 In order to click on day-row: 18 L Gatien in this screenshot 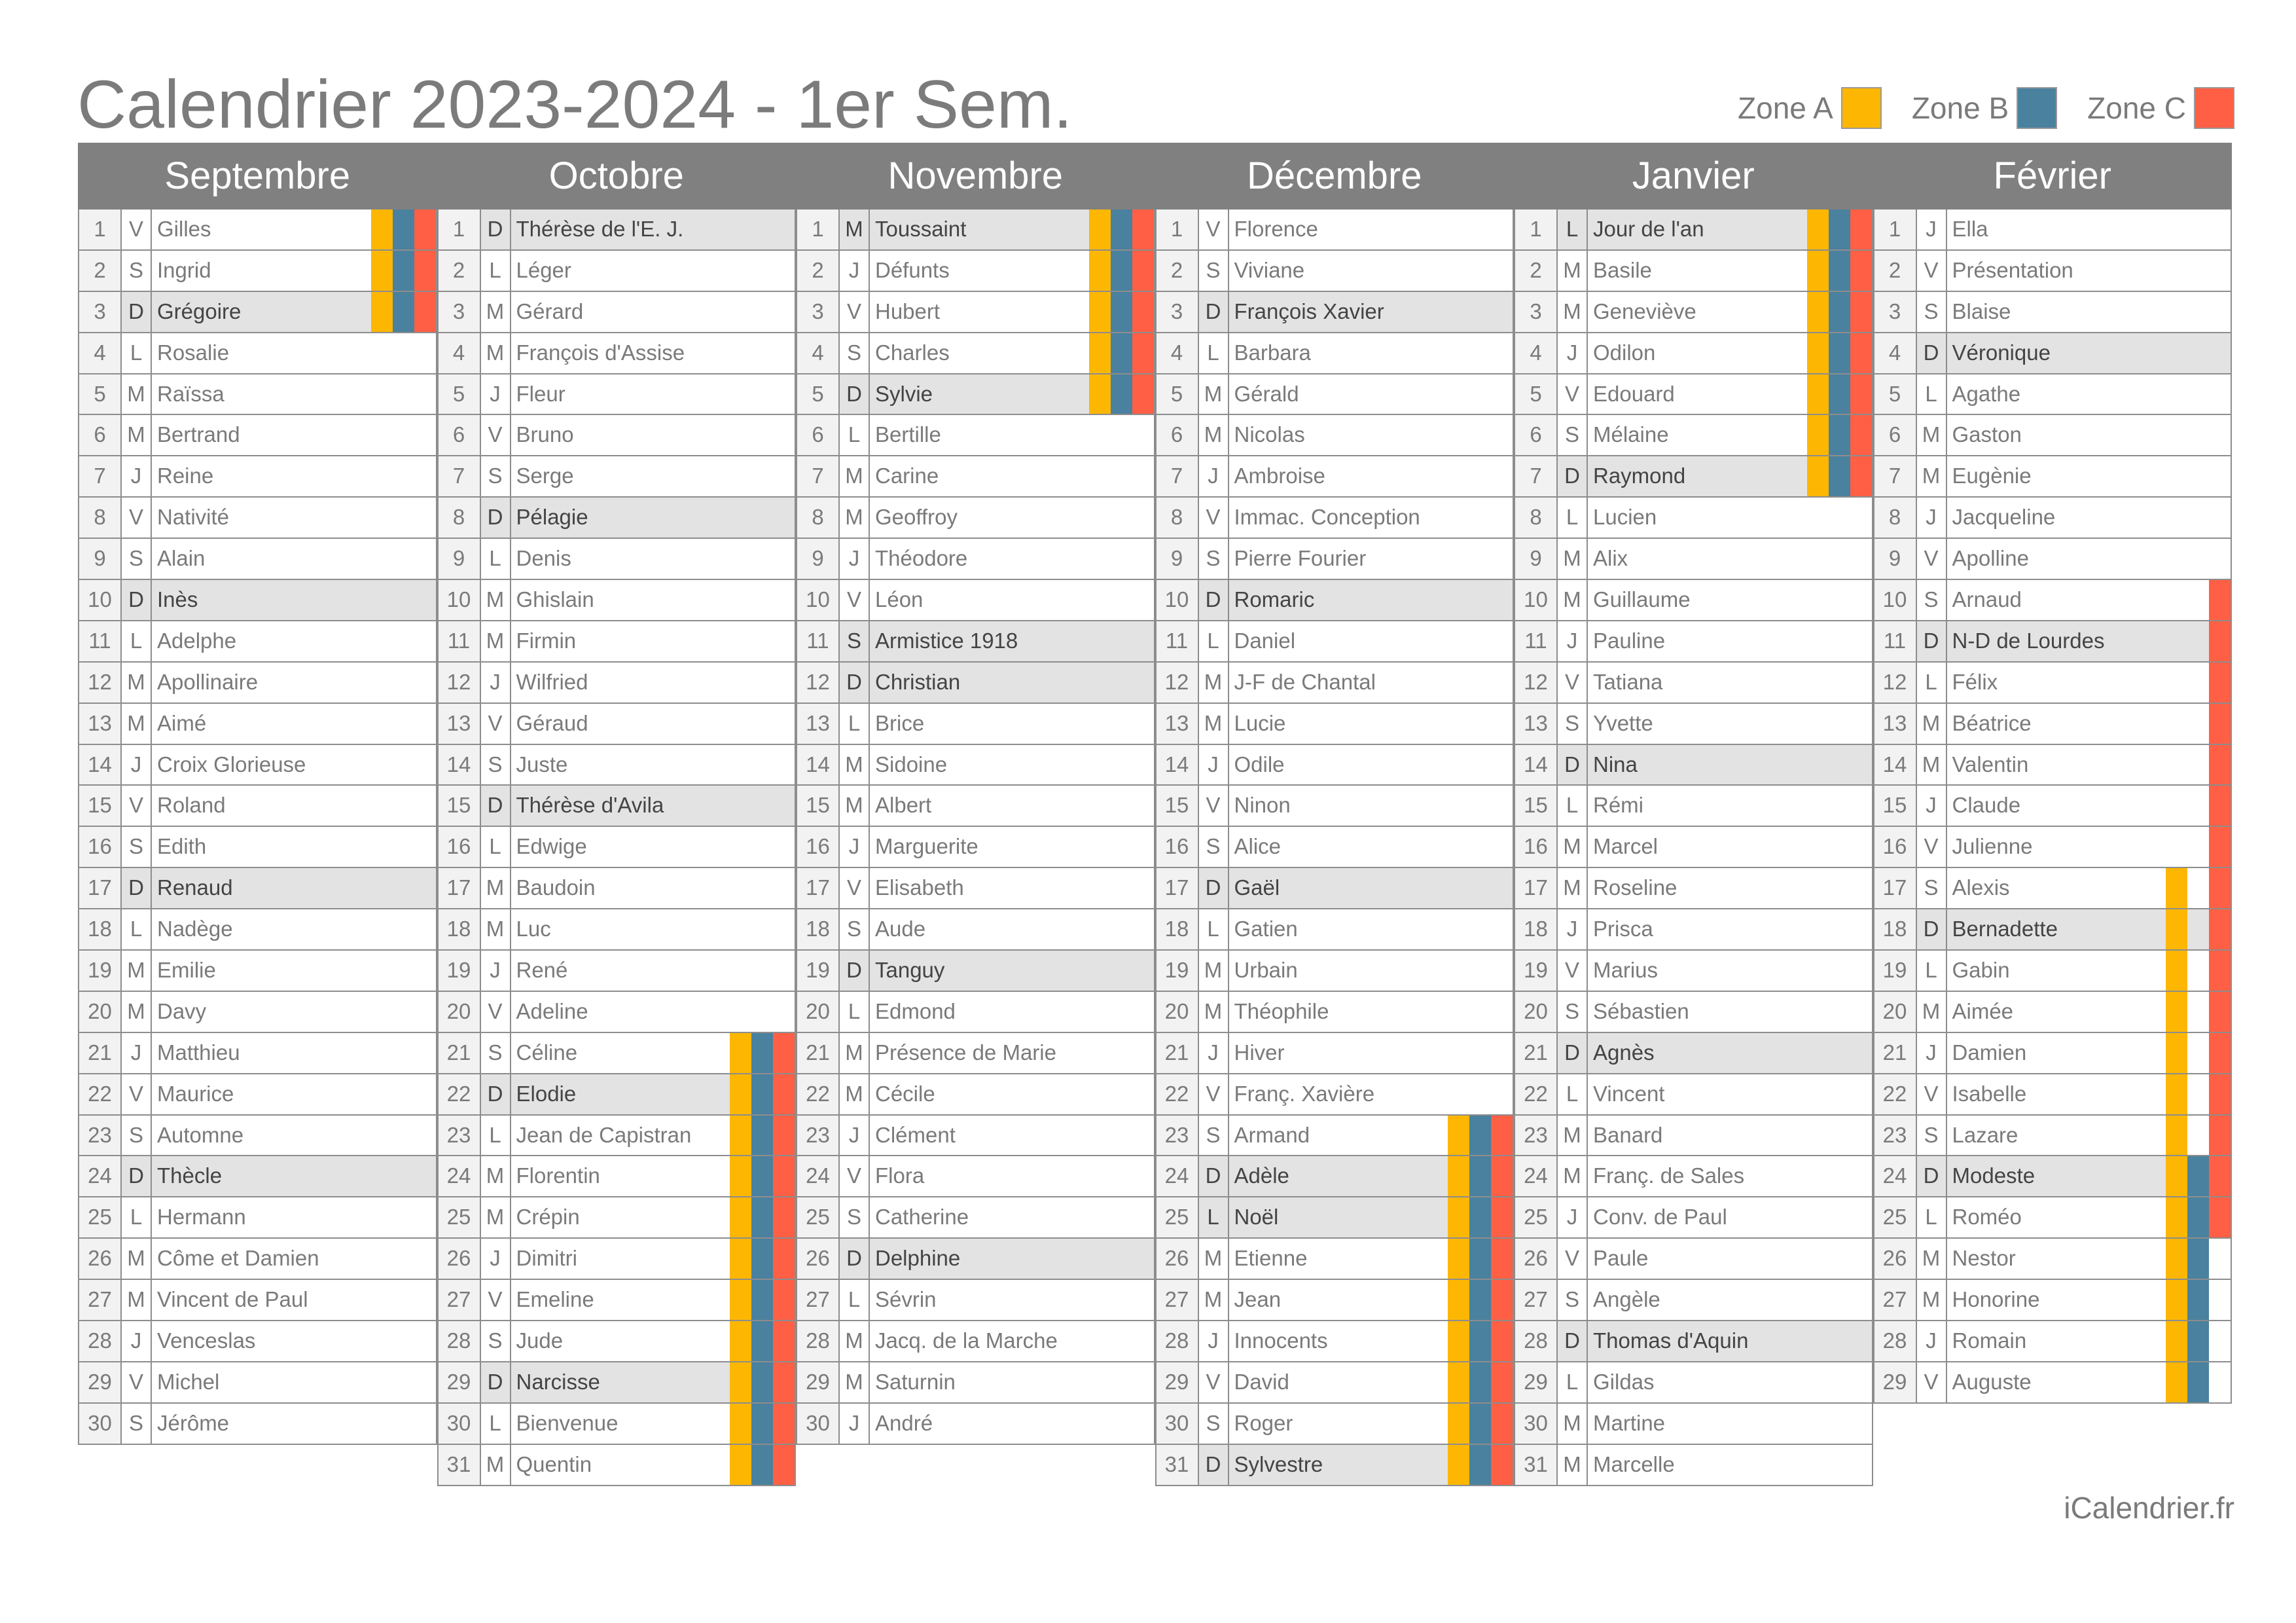, I will do `click(1334, 930)`.